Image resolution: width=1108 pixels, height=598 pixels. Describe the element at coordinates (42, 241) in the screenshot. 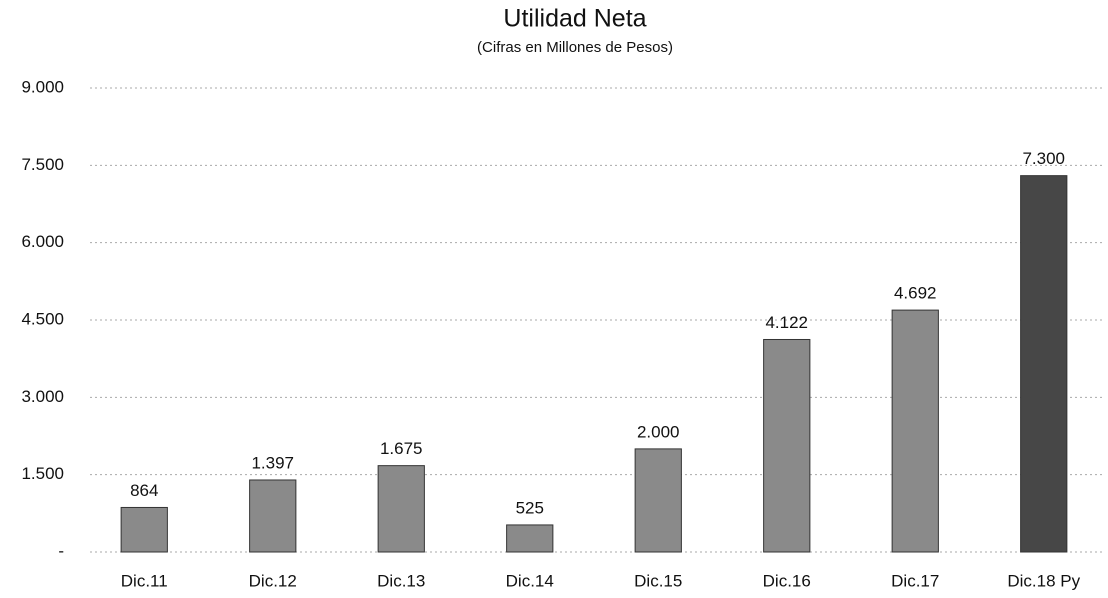

I see `y-tick-label: 6.000` at that location.